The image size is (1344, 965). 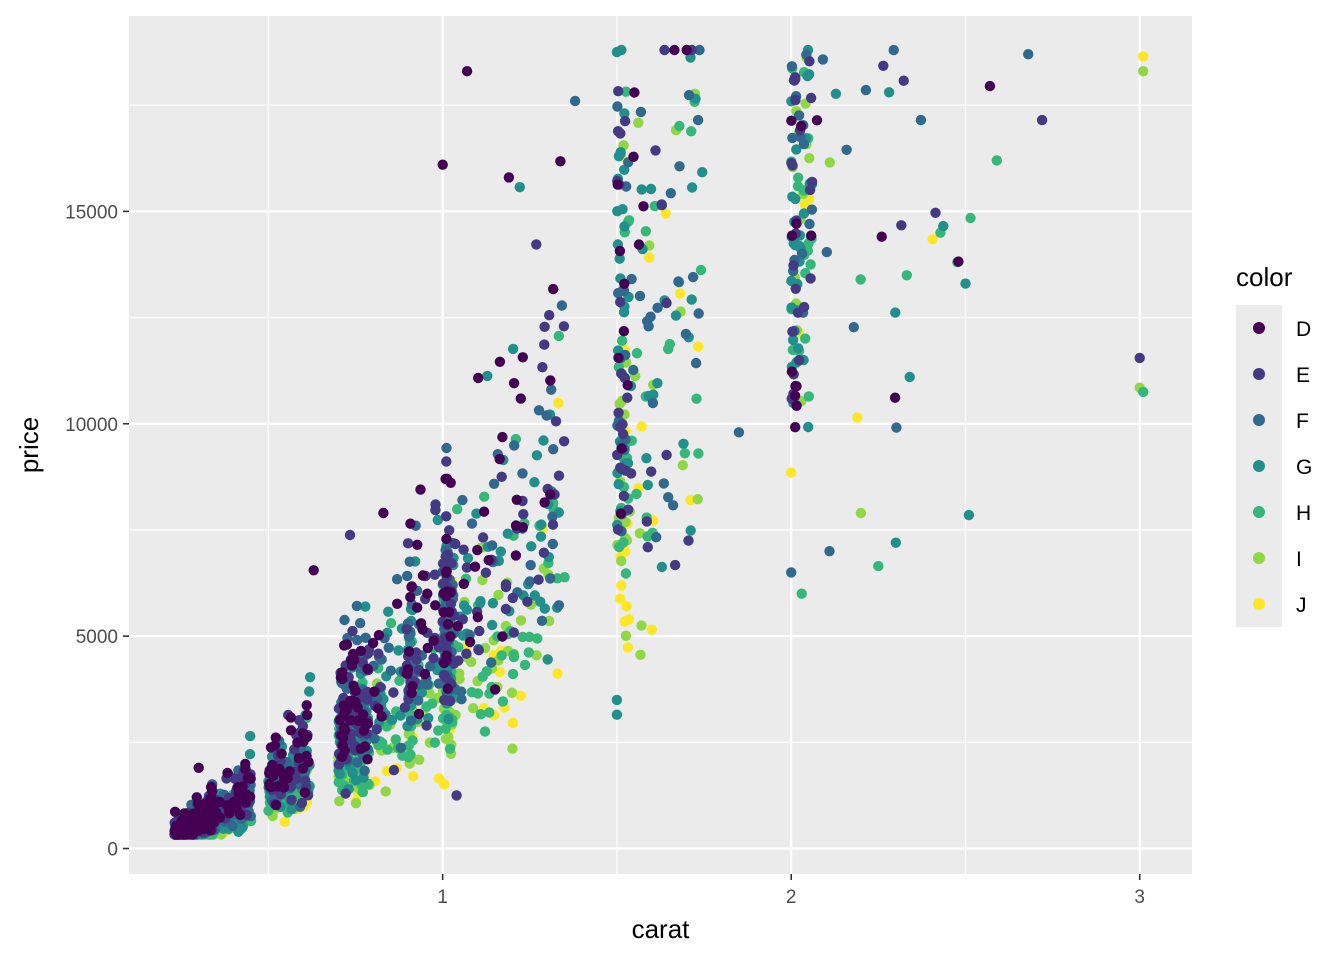 What do you see at coordinates (791, 897) in the screenshot?
I see `x-tick-label: 2` at bounding box center [791, 897].